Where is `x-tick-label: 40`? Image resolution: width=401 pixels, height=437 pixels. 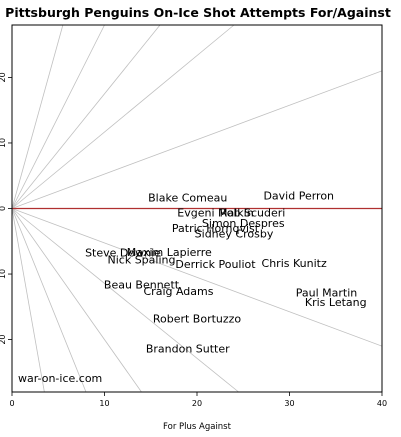
x-tick-label: 40 is located at coordinates (382, 403).